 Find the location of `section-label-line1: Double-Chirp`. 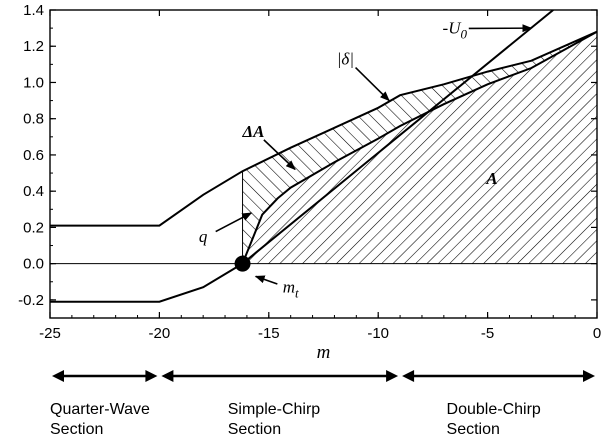

section-label-line1: Double-Chirp is located at coordinates (494, 409).